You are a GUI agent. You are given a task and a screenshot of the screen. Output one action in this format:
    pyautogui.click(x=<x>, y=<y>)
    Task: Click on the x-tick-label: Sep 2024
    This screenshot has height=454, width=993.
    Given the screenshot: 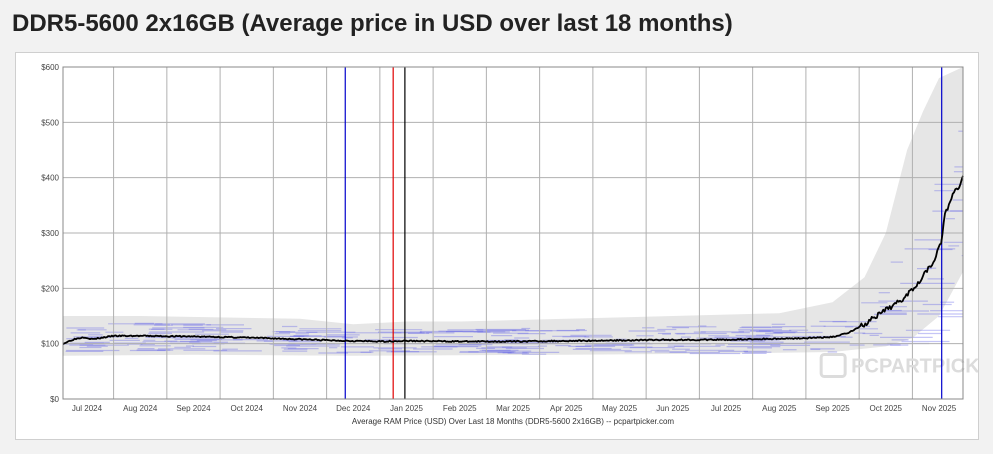 What is the action you would take?
    pyautogui.click(x=193, y=408)
    